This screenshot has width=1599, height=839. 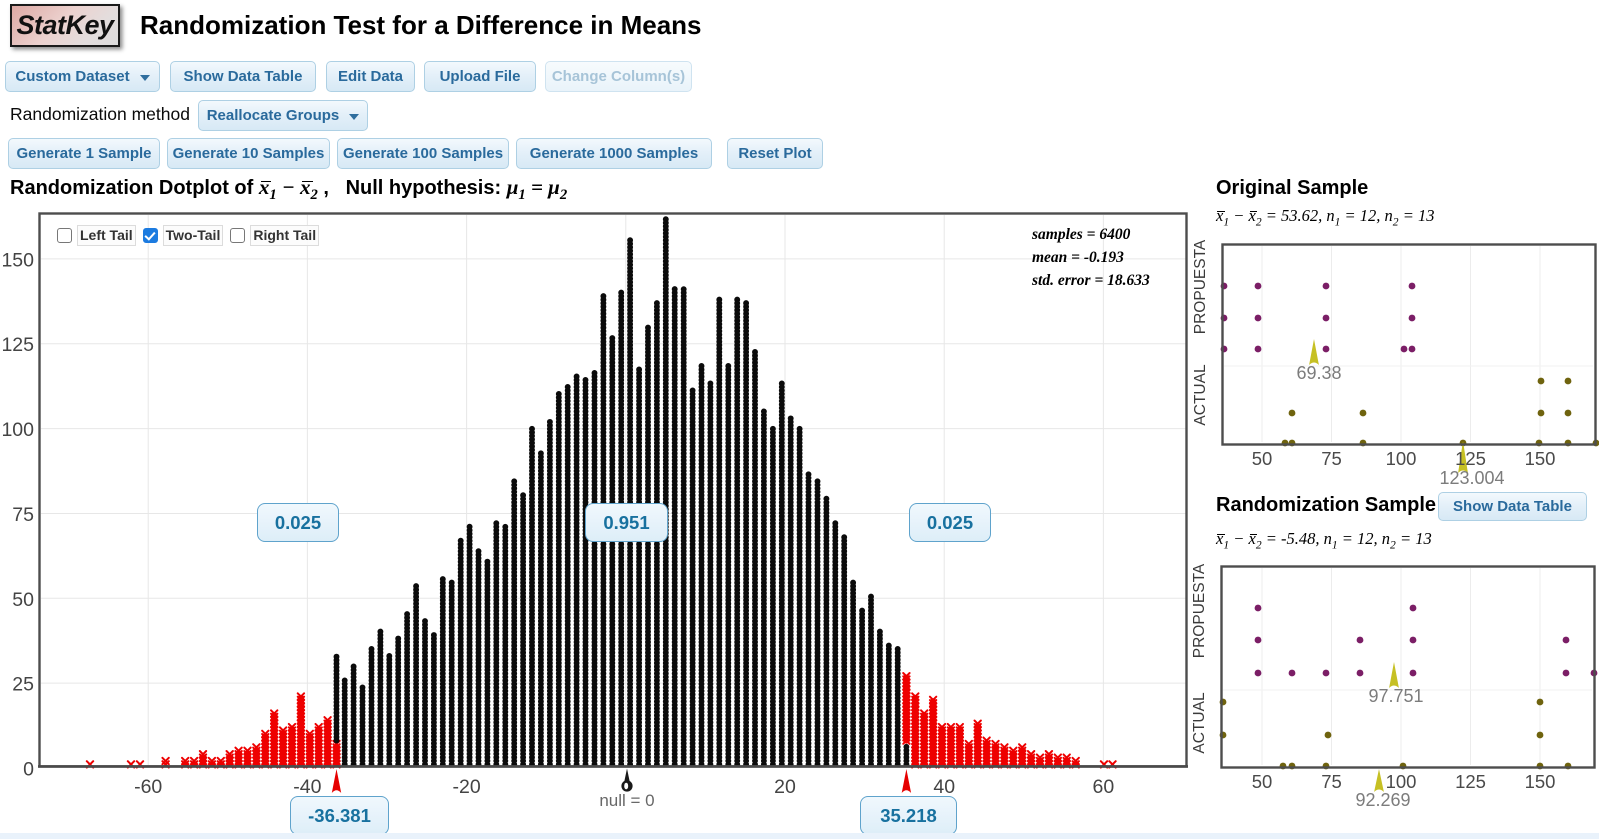 I want to click on svg-text: -40, so click(x=307, y=787).